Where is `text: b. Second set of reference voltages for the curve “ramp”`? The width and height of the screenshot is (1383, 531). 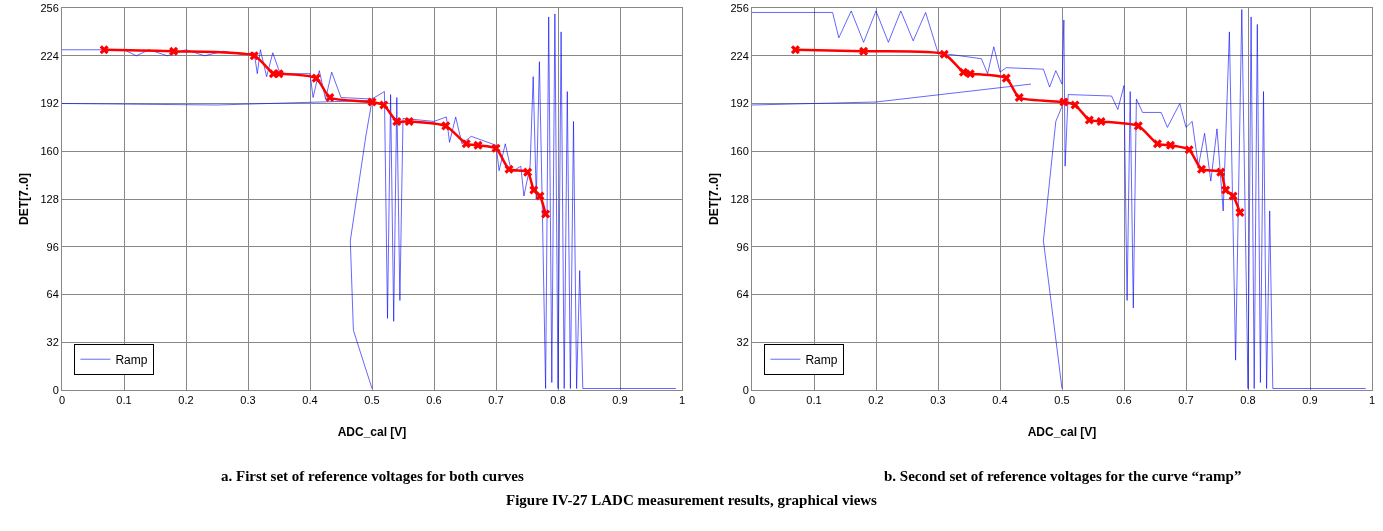 text: b. Second set of reference voltages for the curve “ramp” is located at coordinates (1063, 476).